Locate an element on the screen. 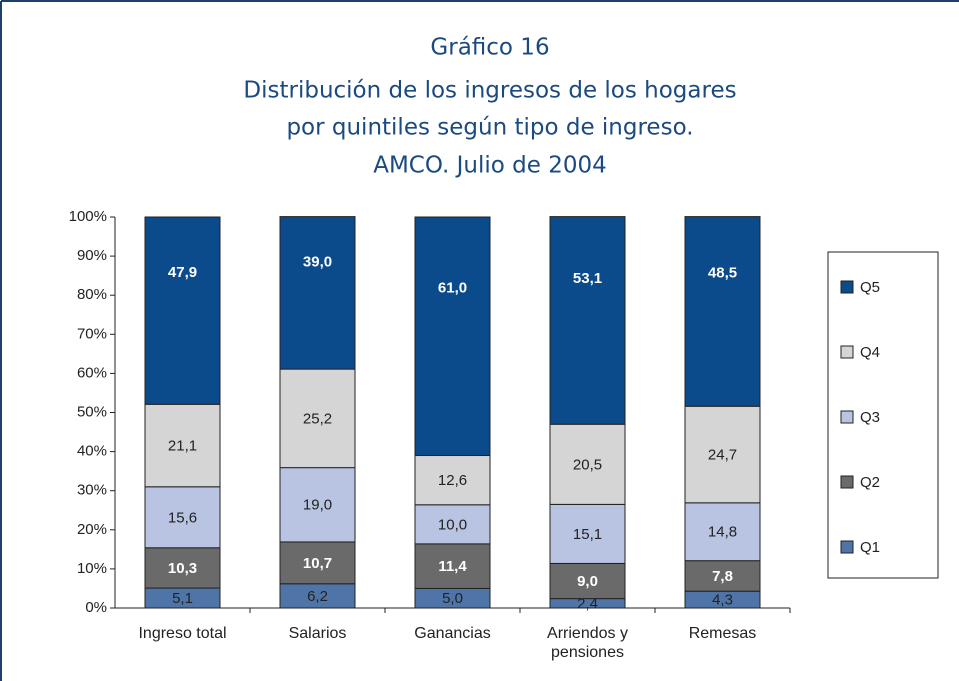  x-tick-label: Salarios is located at coordinates (317, 633).